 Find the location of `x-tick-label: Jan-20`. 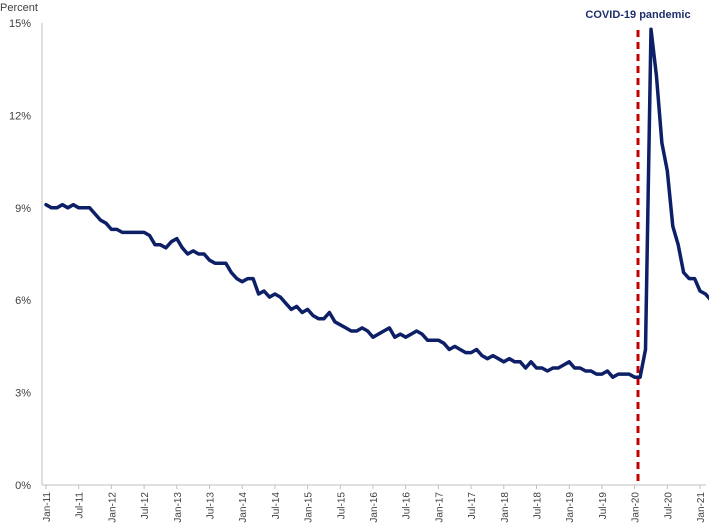

x-tick-label: Jan-20 is located at coordinates (636, 507).